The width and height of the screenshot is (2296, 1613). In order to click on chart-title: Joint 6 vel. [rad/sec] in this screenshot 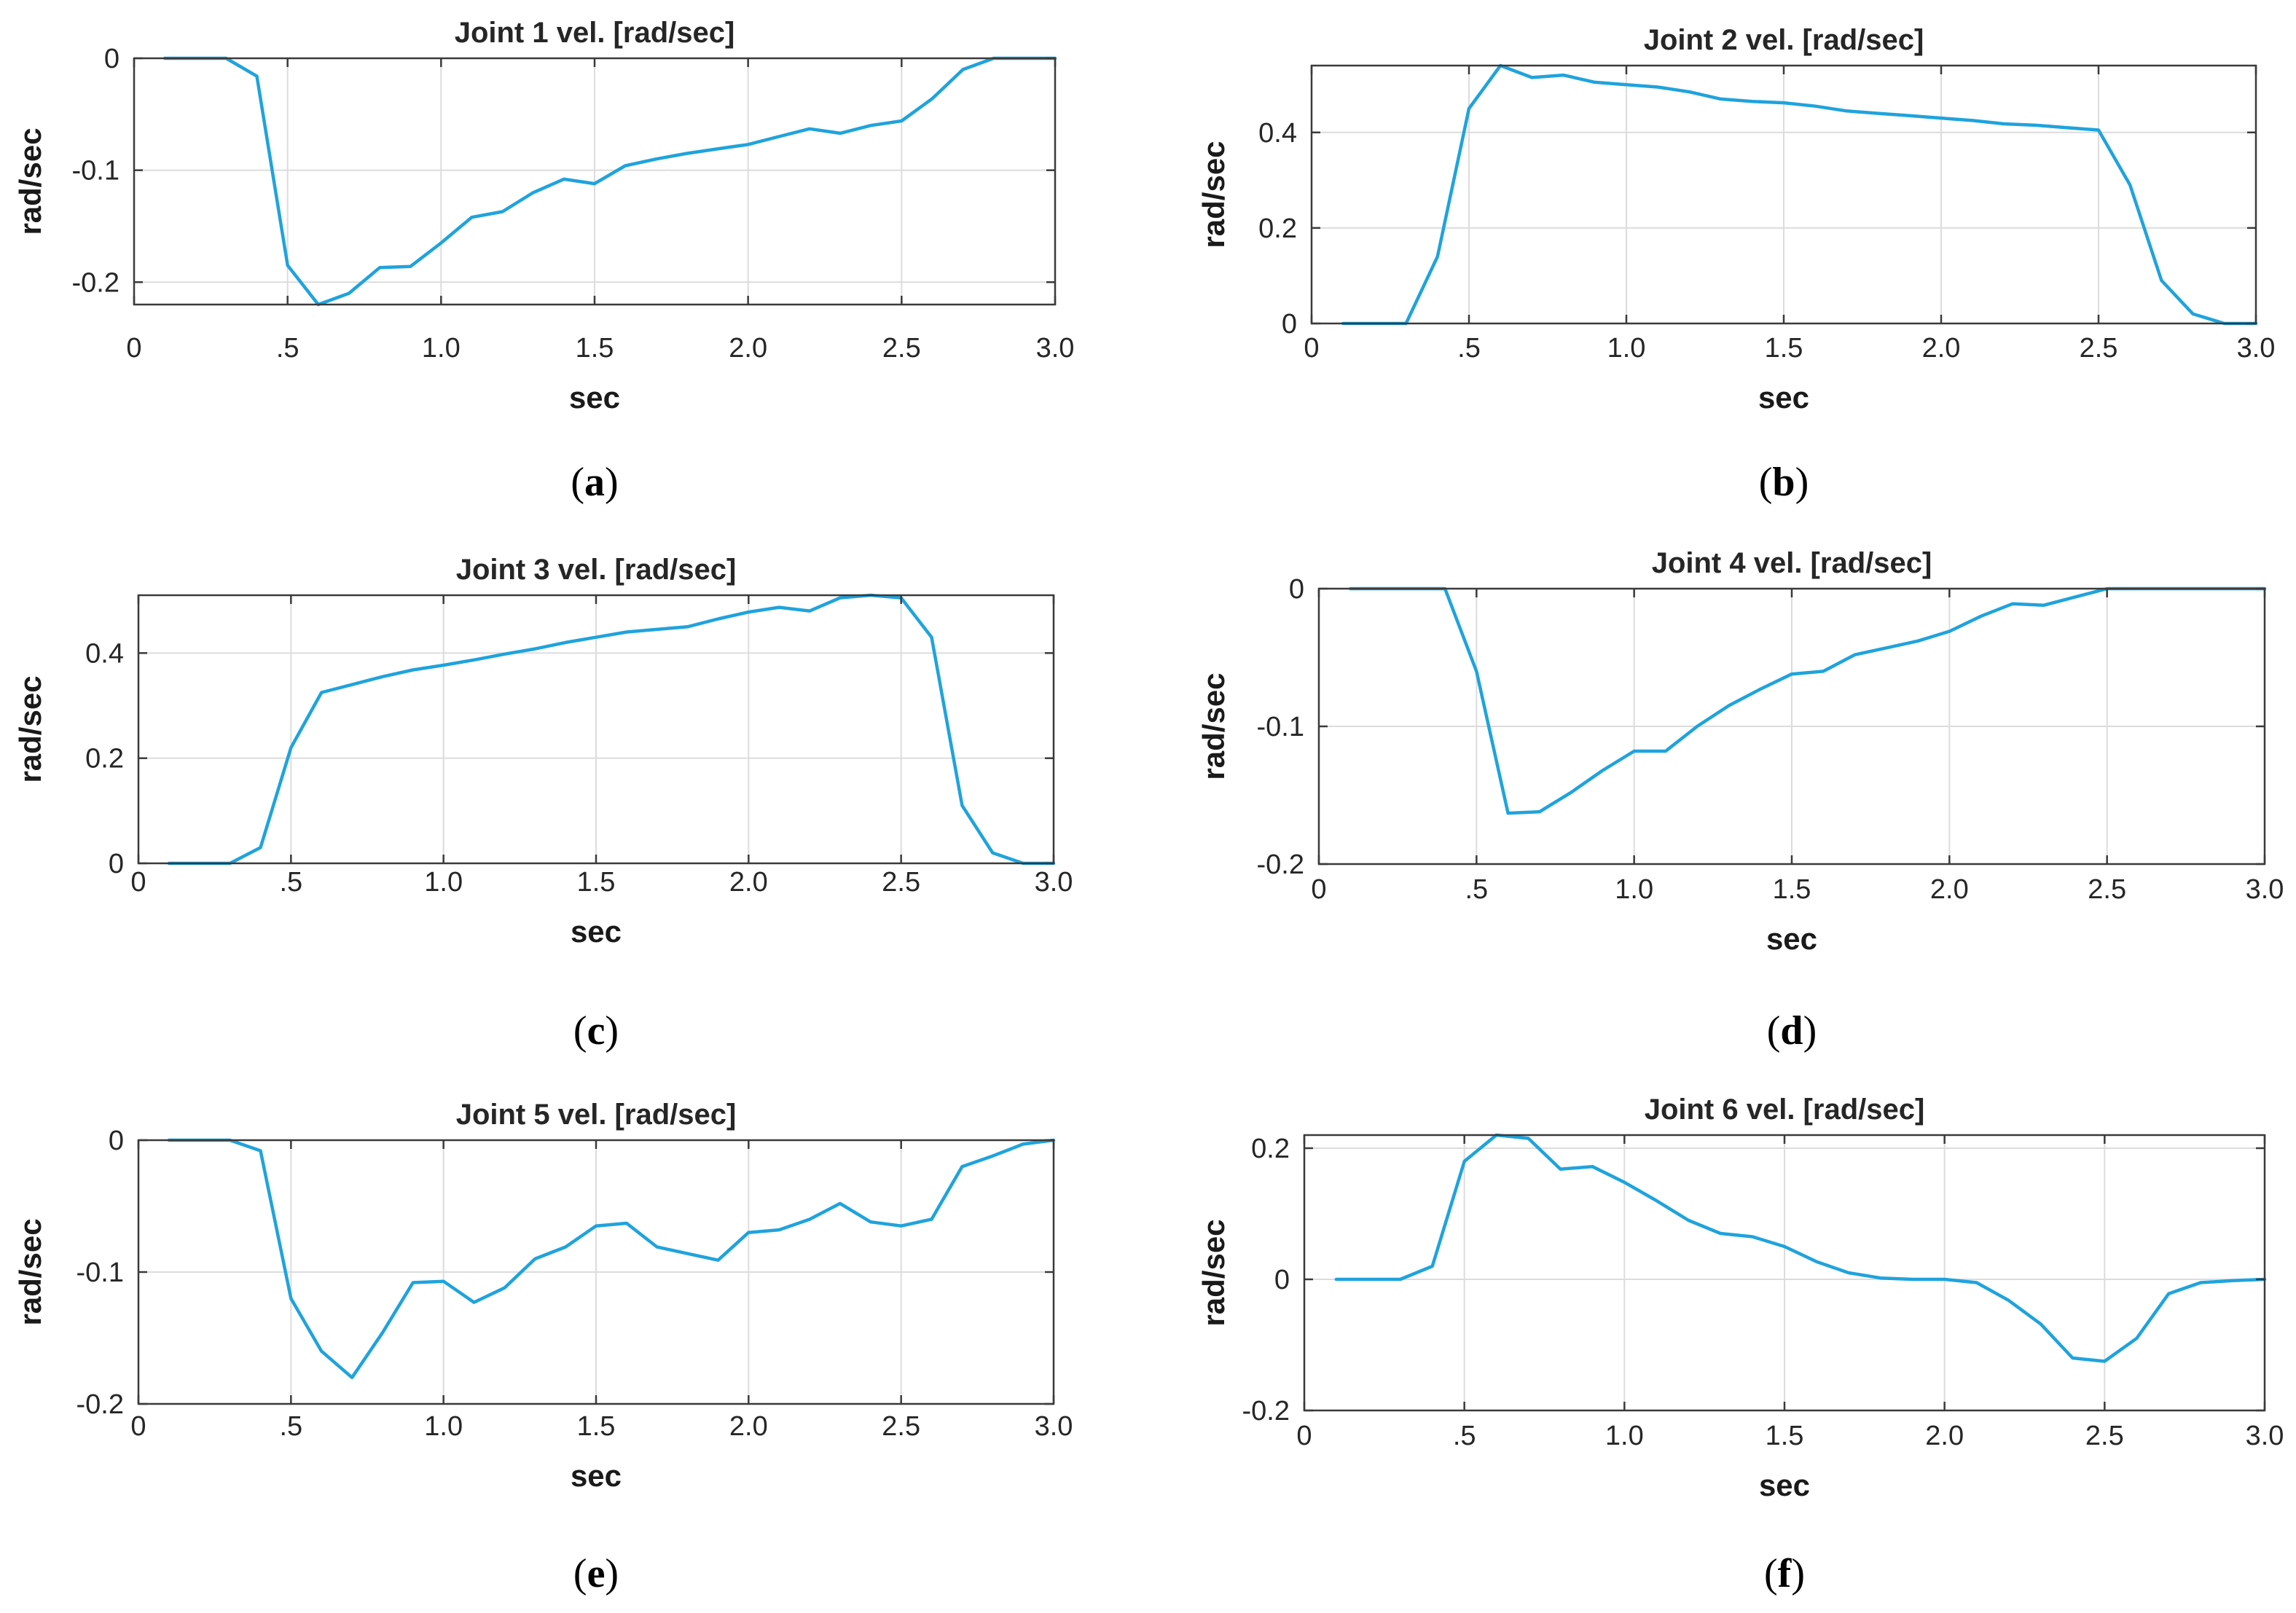, I will do `click(1785, 1110)`.